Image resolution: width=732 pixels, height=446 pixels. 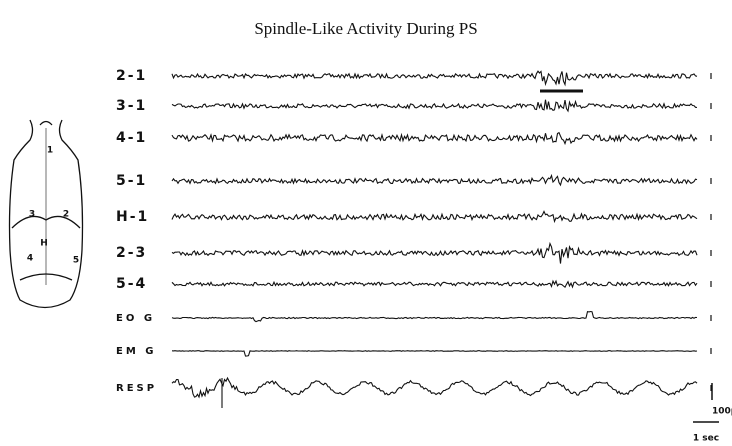 What do you see at coordinates (30, 259) in the screenshot?
I see `electrode-label: 4` at bounding box center [30, 259].